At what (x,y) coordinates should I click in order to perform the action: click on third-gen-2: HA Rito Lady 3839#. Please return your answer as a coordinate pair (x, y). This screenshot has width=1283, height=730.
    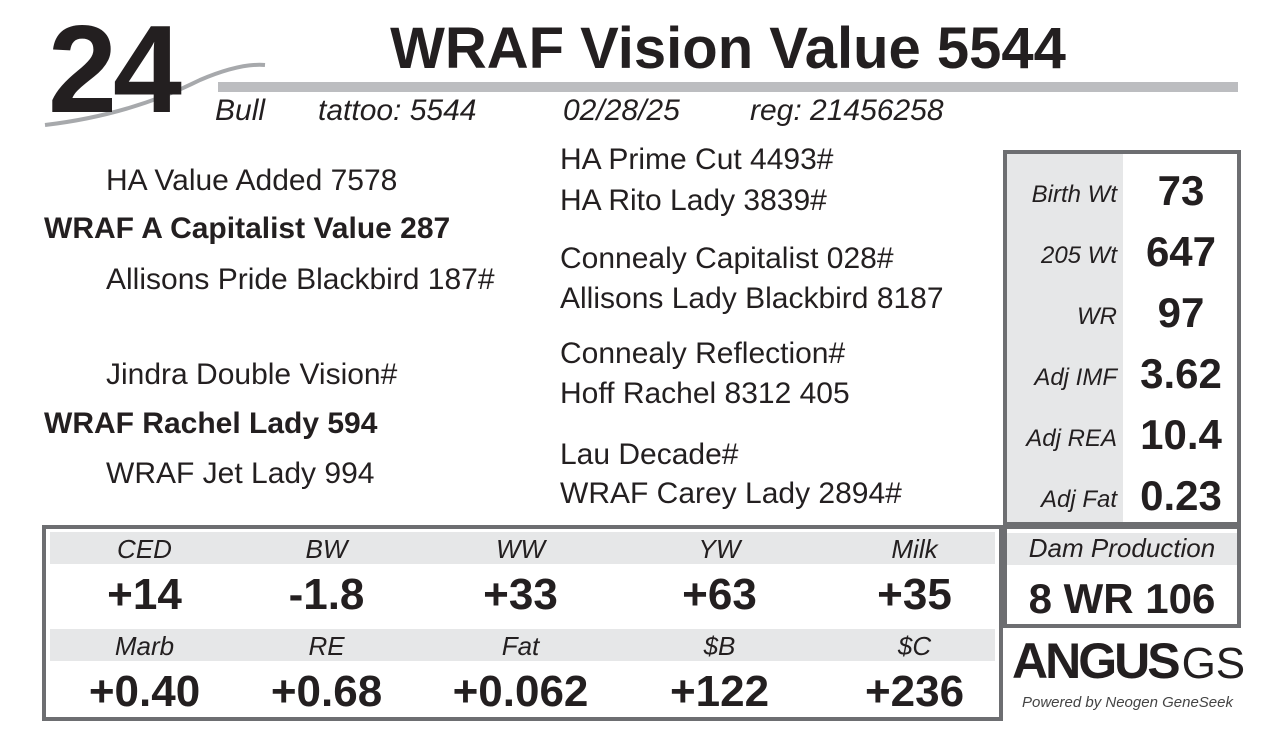
    Looking at the image, I should click on (693, 200).